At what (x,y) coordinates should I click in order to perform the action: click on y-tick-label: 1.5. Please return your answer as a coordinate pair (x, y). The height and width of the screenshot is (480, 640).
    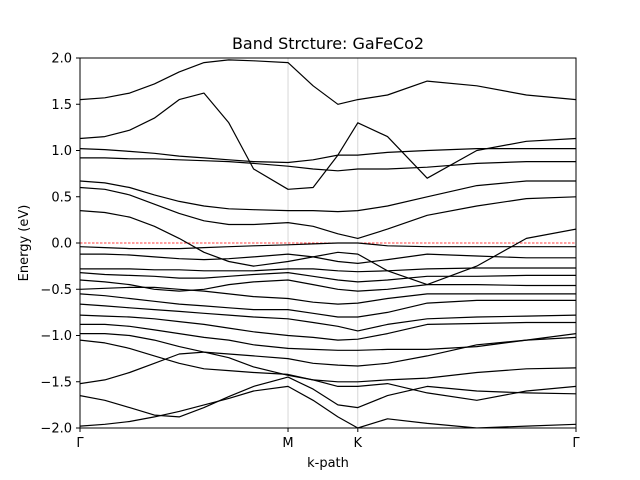
    Looking at the image, I should click on (61, 105).